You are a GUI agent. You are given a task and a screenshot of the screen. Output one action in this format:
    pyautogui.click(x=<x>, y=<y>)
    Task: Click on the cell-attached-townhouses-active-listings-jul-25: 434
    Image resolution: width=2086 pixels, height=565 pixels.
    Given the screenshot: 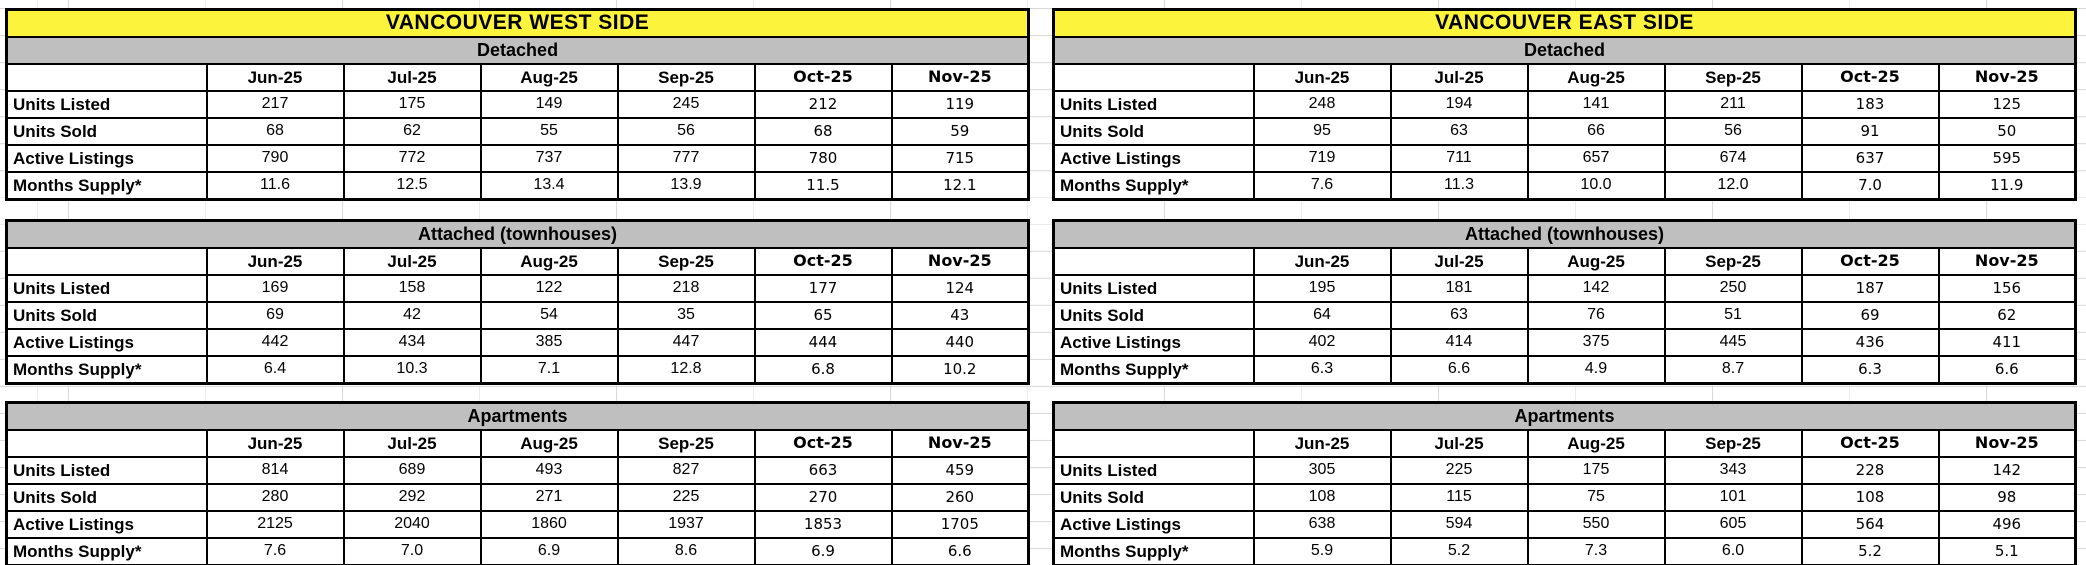 What is the action you would take?
    pyautogui.click(x=412, y=342)
    